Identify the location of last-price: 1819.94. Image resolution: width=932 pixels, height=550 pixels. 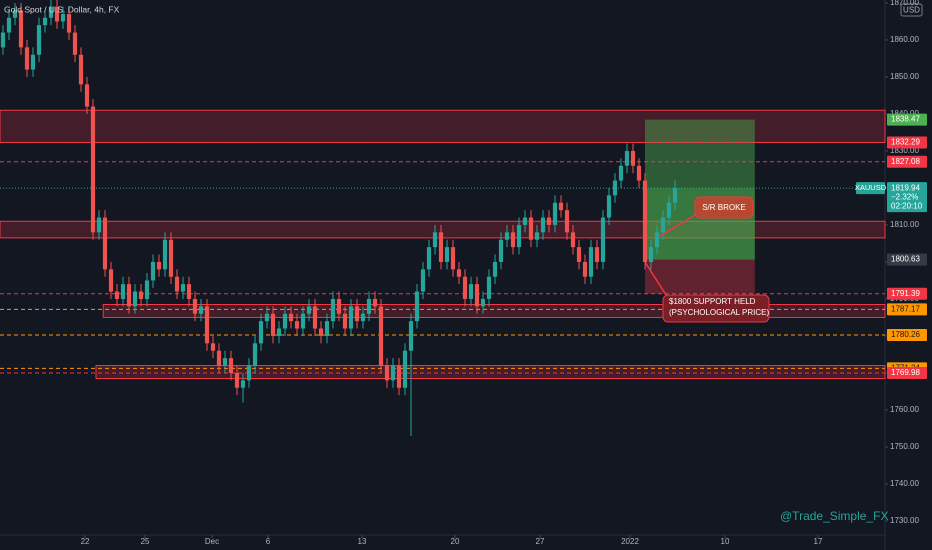
(905, 187).